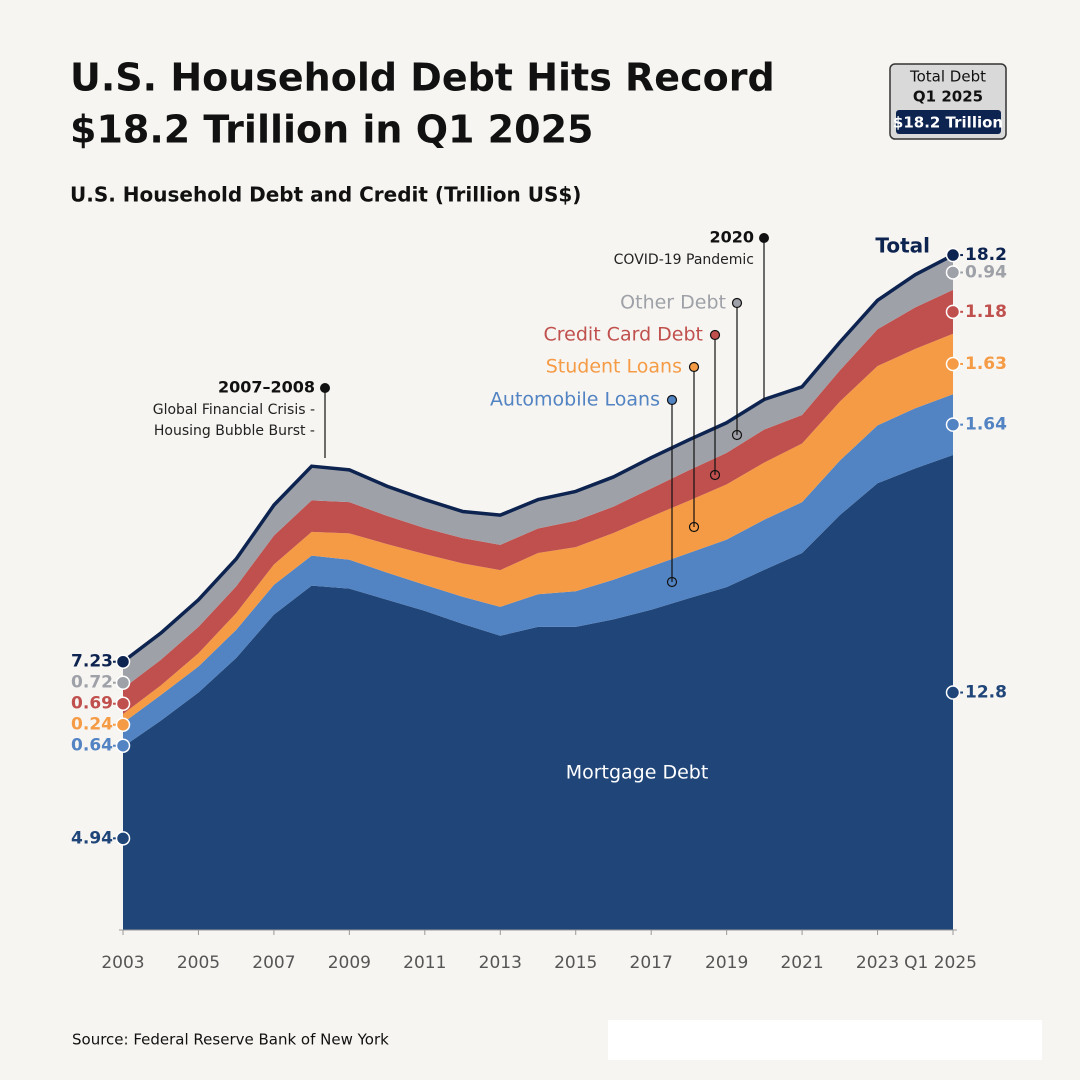  Describe the element at coordinates (726, 963) in the screenshot. I see `x-tick-label: 2019` at that location.